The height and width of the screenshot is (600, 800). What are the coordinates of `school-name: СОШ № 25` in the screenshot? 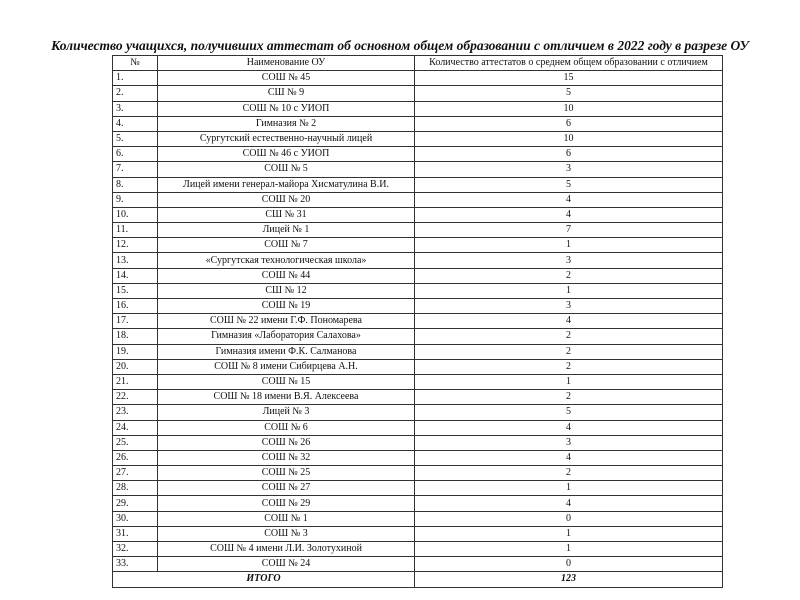 It's located at (286, 473).